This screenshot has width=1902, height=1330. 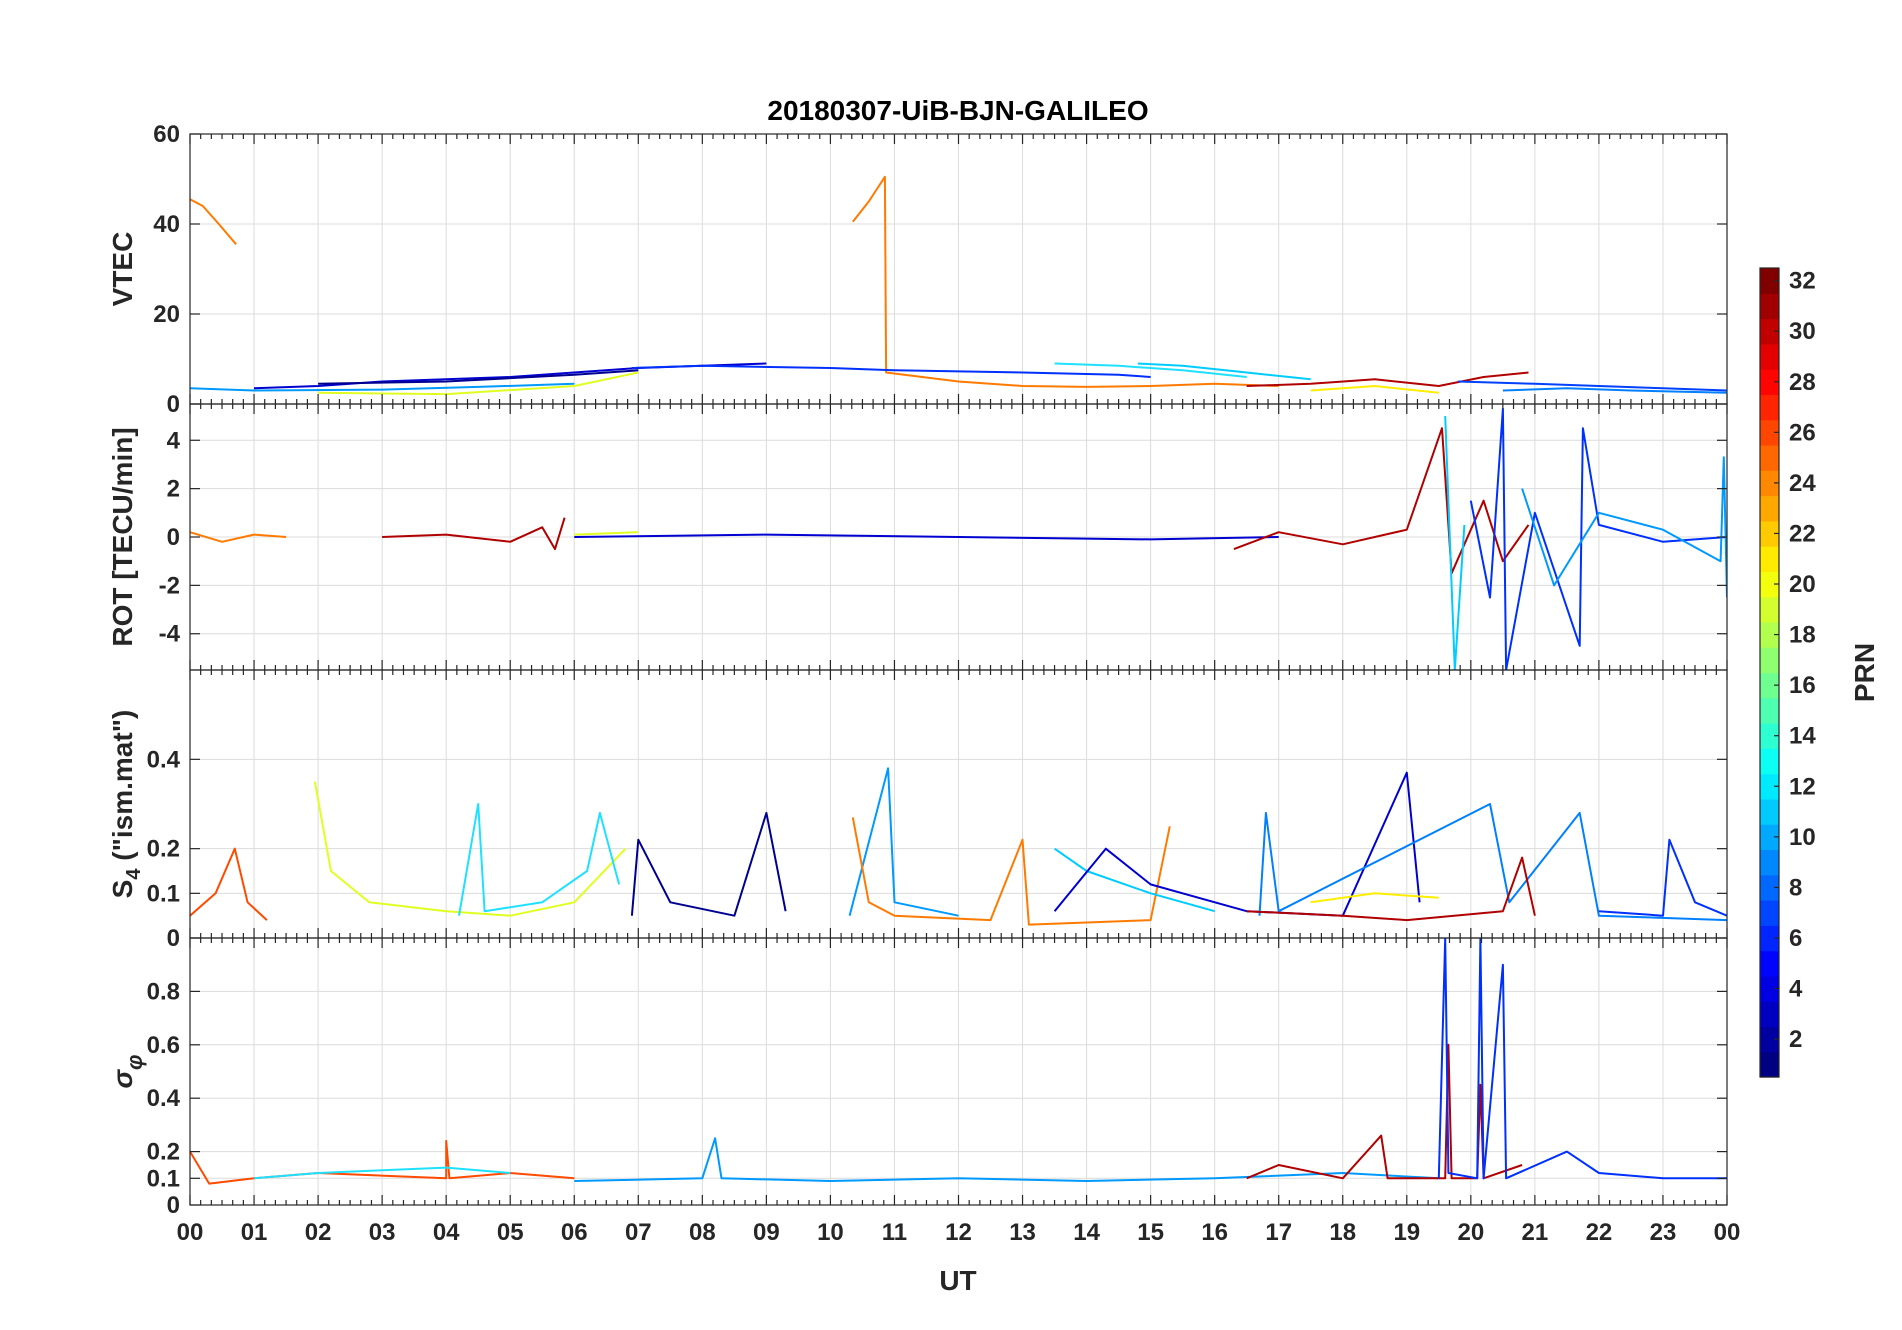 What do you see at coordinates (169, 585) in the screenshot?
I see `y-tick-label: -2` at bounding box center [169, 585].